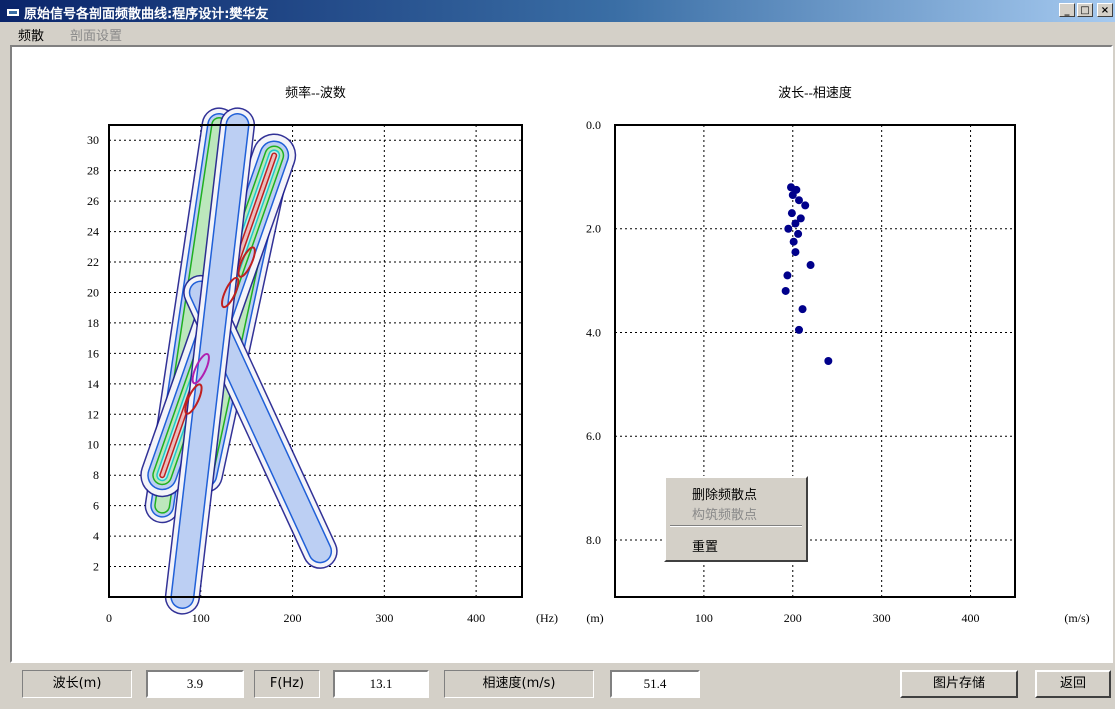  Describe the element at coordinates (1105, 10) in the screenshot. I see `close-button: ×` at that location.